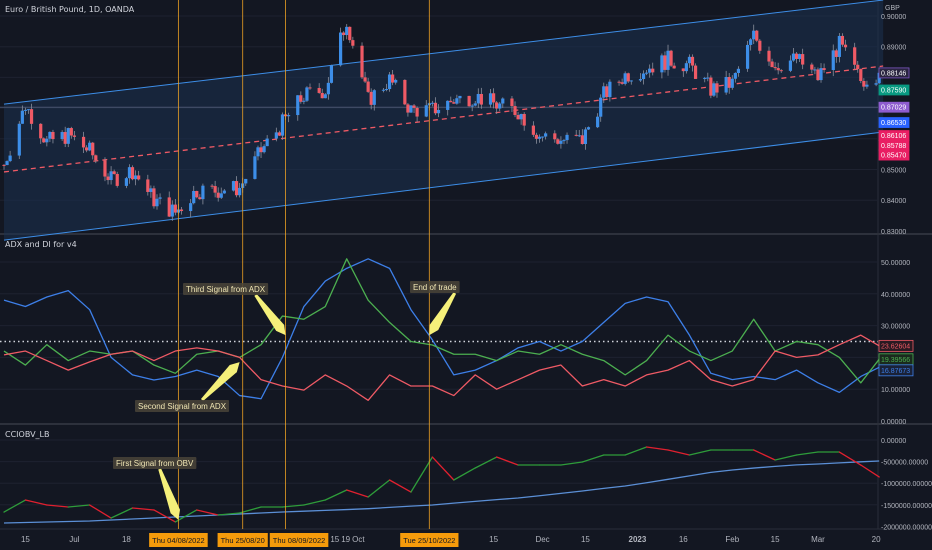  I want to click on obv-moving-average-line, so click(441, 492).